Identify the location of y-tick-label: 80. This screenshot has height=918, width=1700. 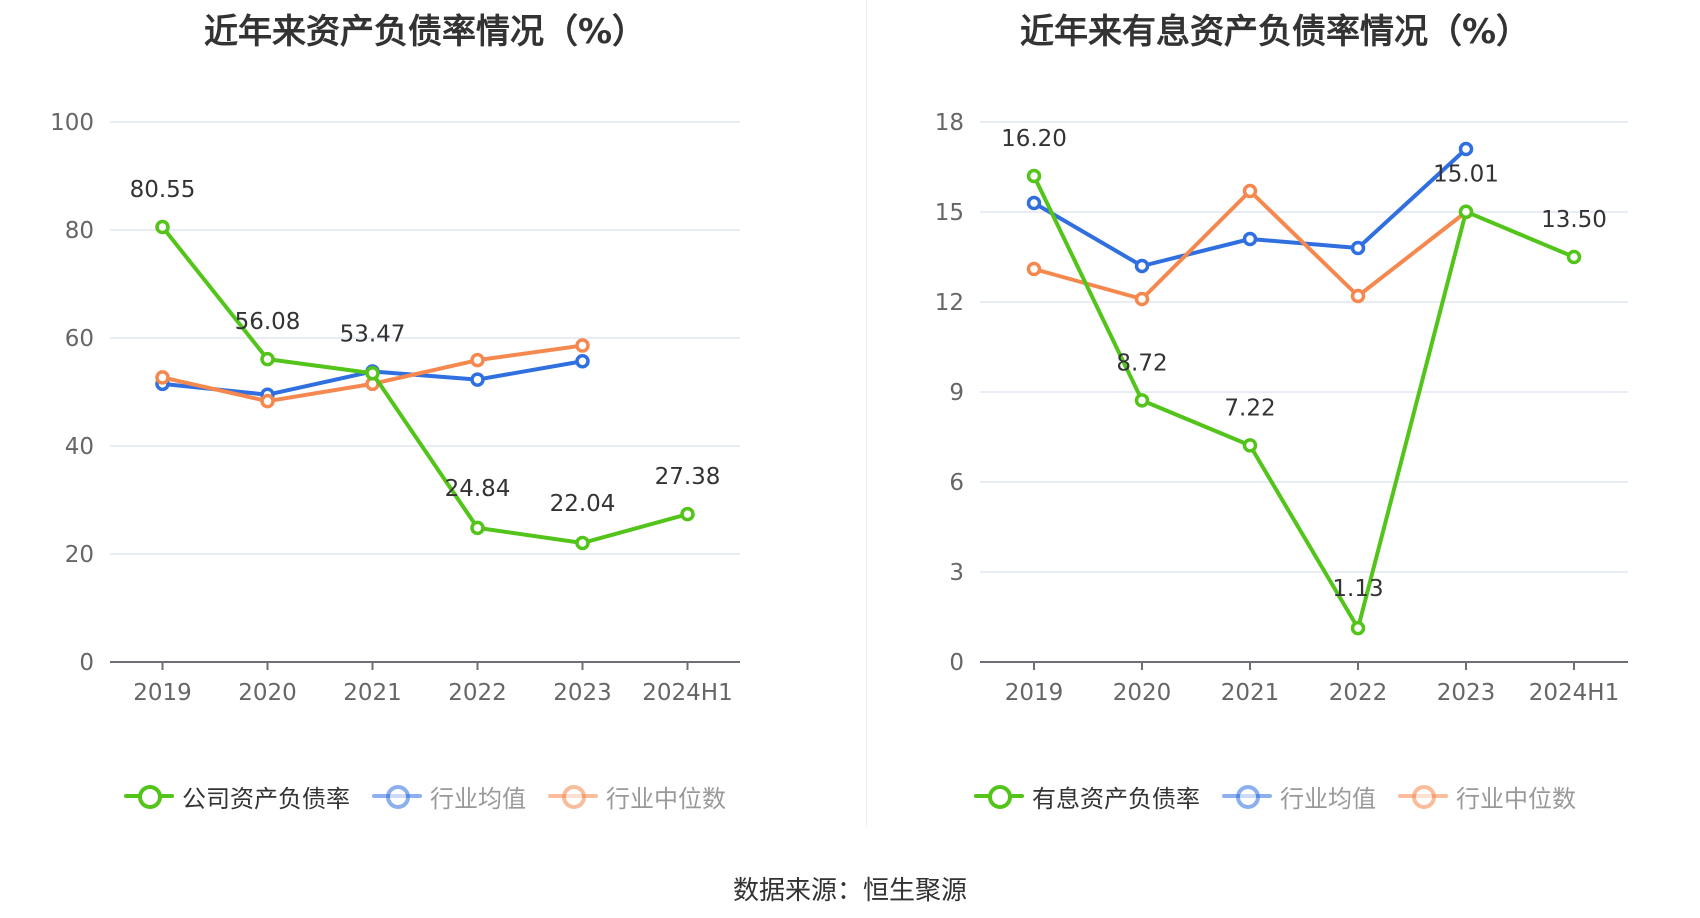
(79, 231).